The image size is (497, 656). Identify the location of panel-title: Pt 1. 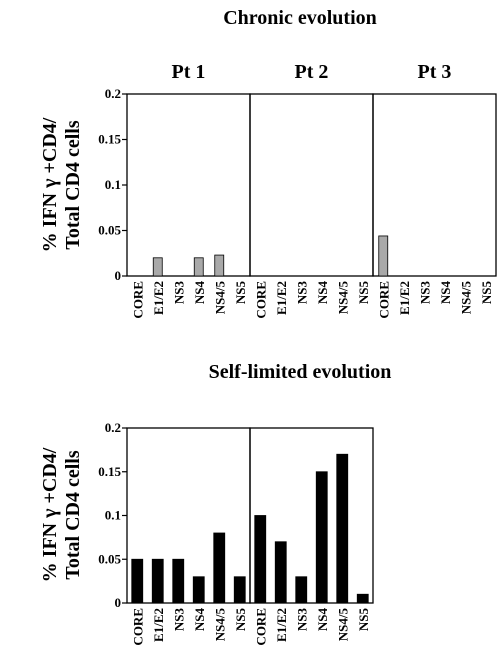
(189, 72).